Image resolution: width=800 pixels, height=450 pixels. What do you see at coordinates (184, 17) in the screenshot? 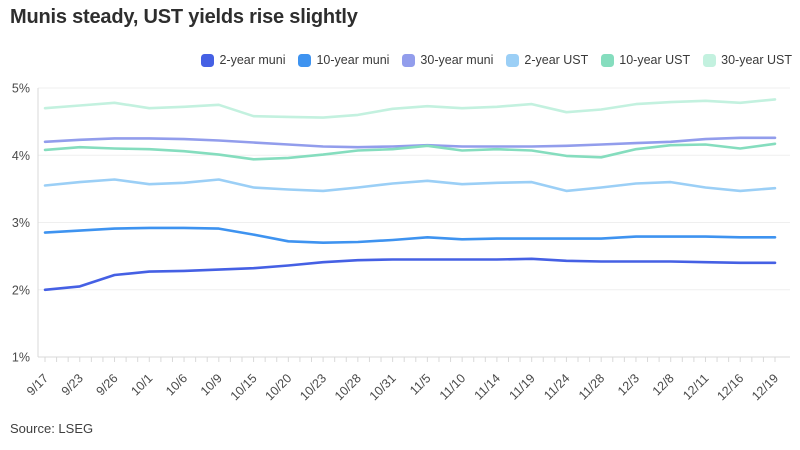
I see `chart-title: Munis steady, UST yields rise slightly` at bounding box center [184, 17].